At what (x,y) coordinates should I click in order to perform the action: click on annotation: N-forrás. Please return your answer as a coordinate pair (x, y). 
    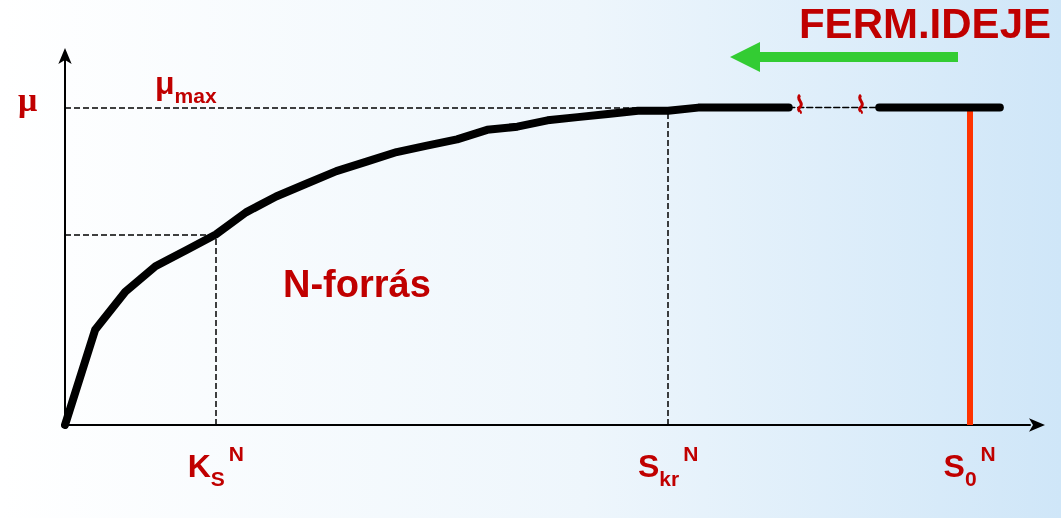
    Looking at the image, I should click on (357, 284).